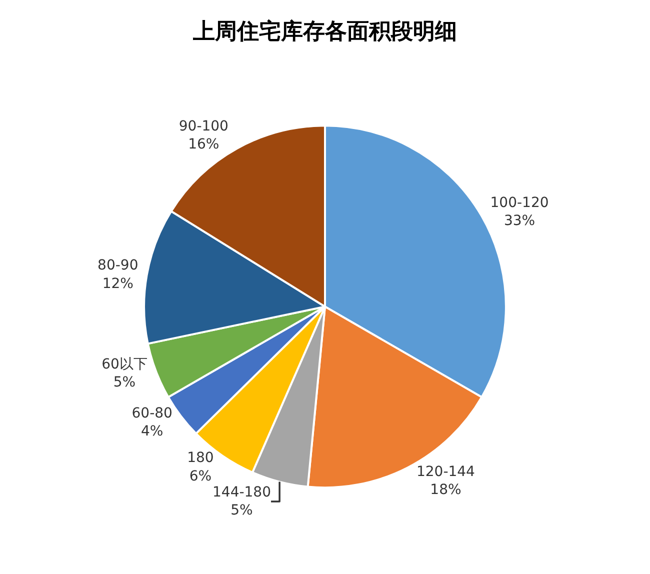 The width and height of the screenshot is (650, 574). Describe the element at coordinates (200, 458) in the screenshot. I see `slice-label: 180` at that location.